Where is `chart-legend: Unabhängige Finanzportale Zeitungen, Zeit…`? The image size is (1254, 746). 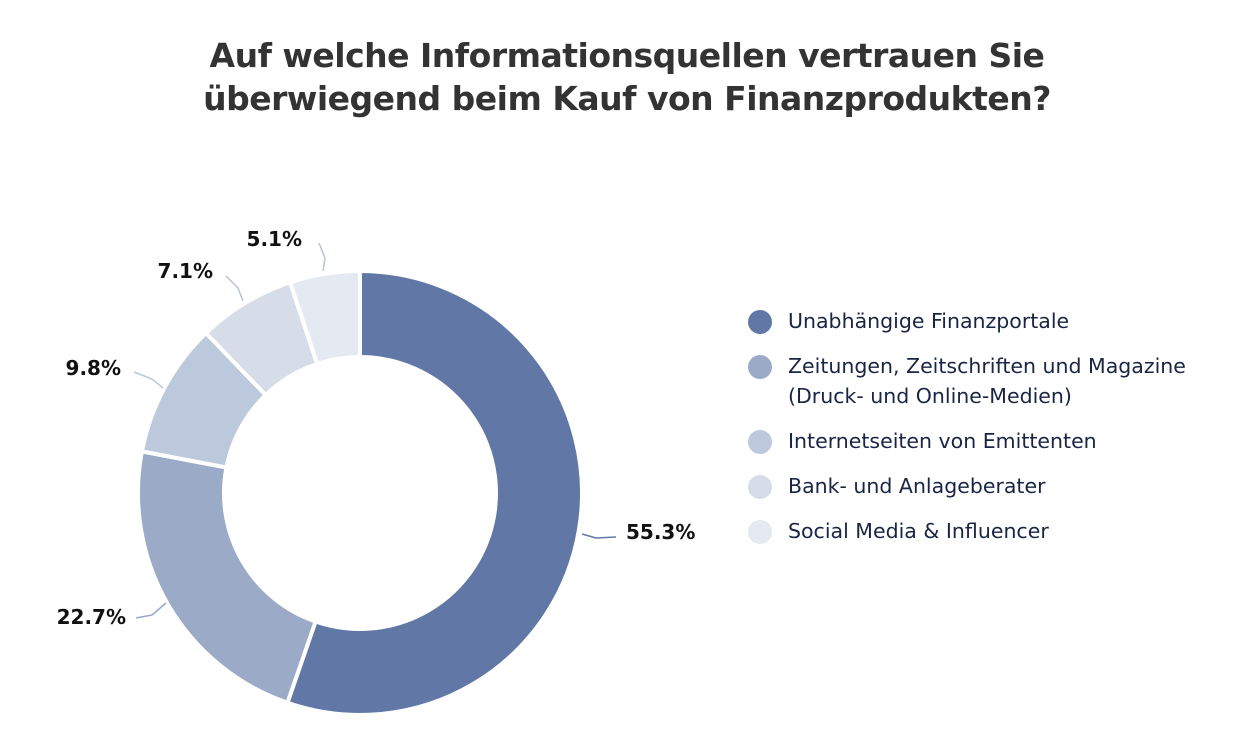 chart-legend: Unabhängige Finanzportale Zeitungen, Zeit… is located at coordinates (998, 433).